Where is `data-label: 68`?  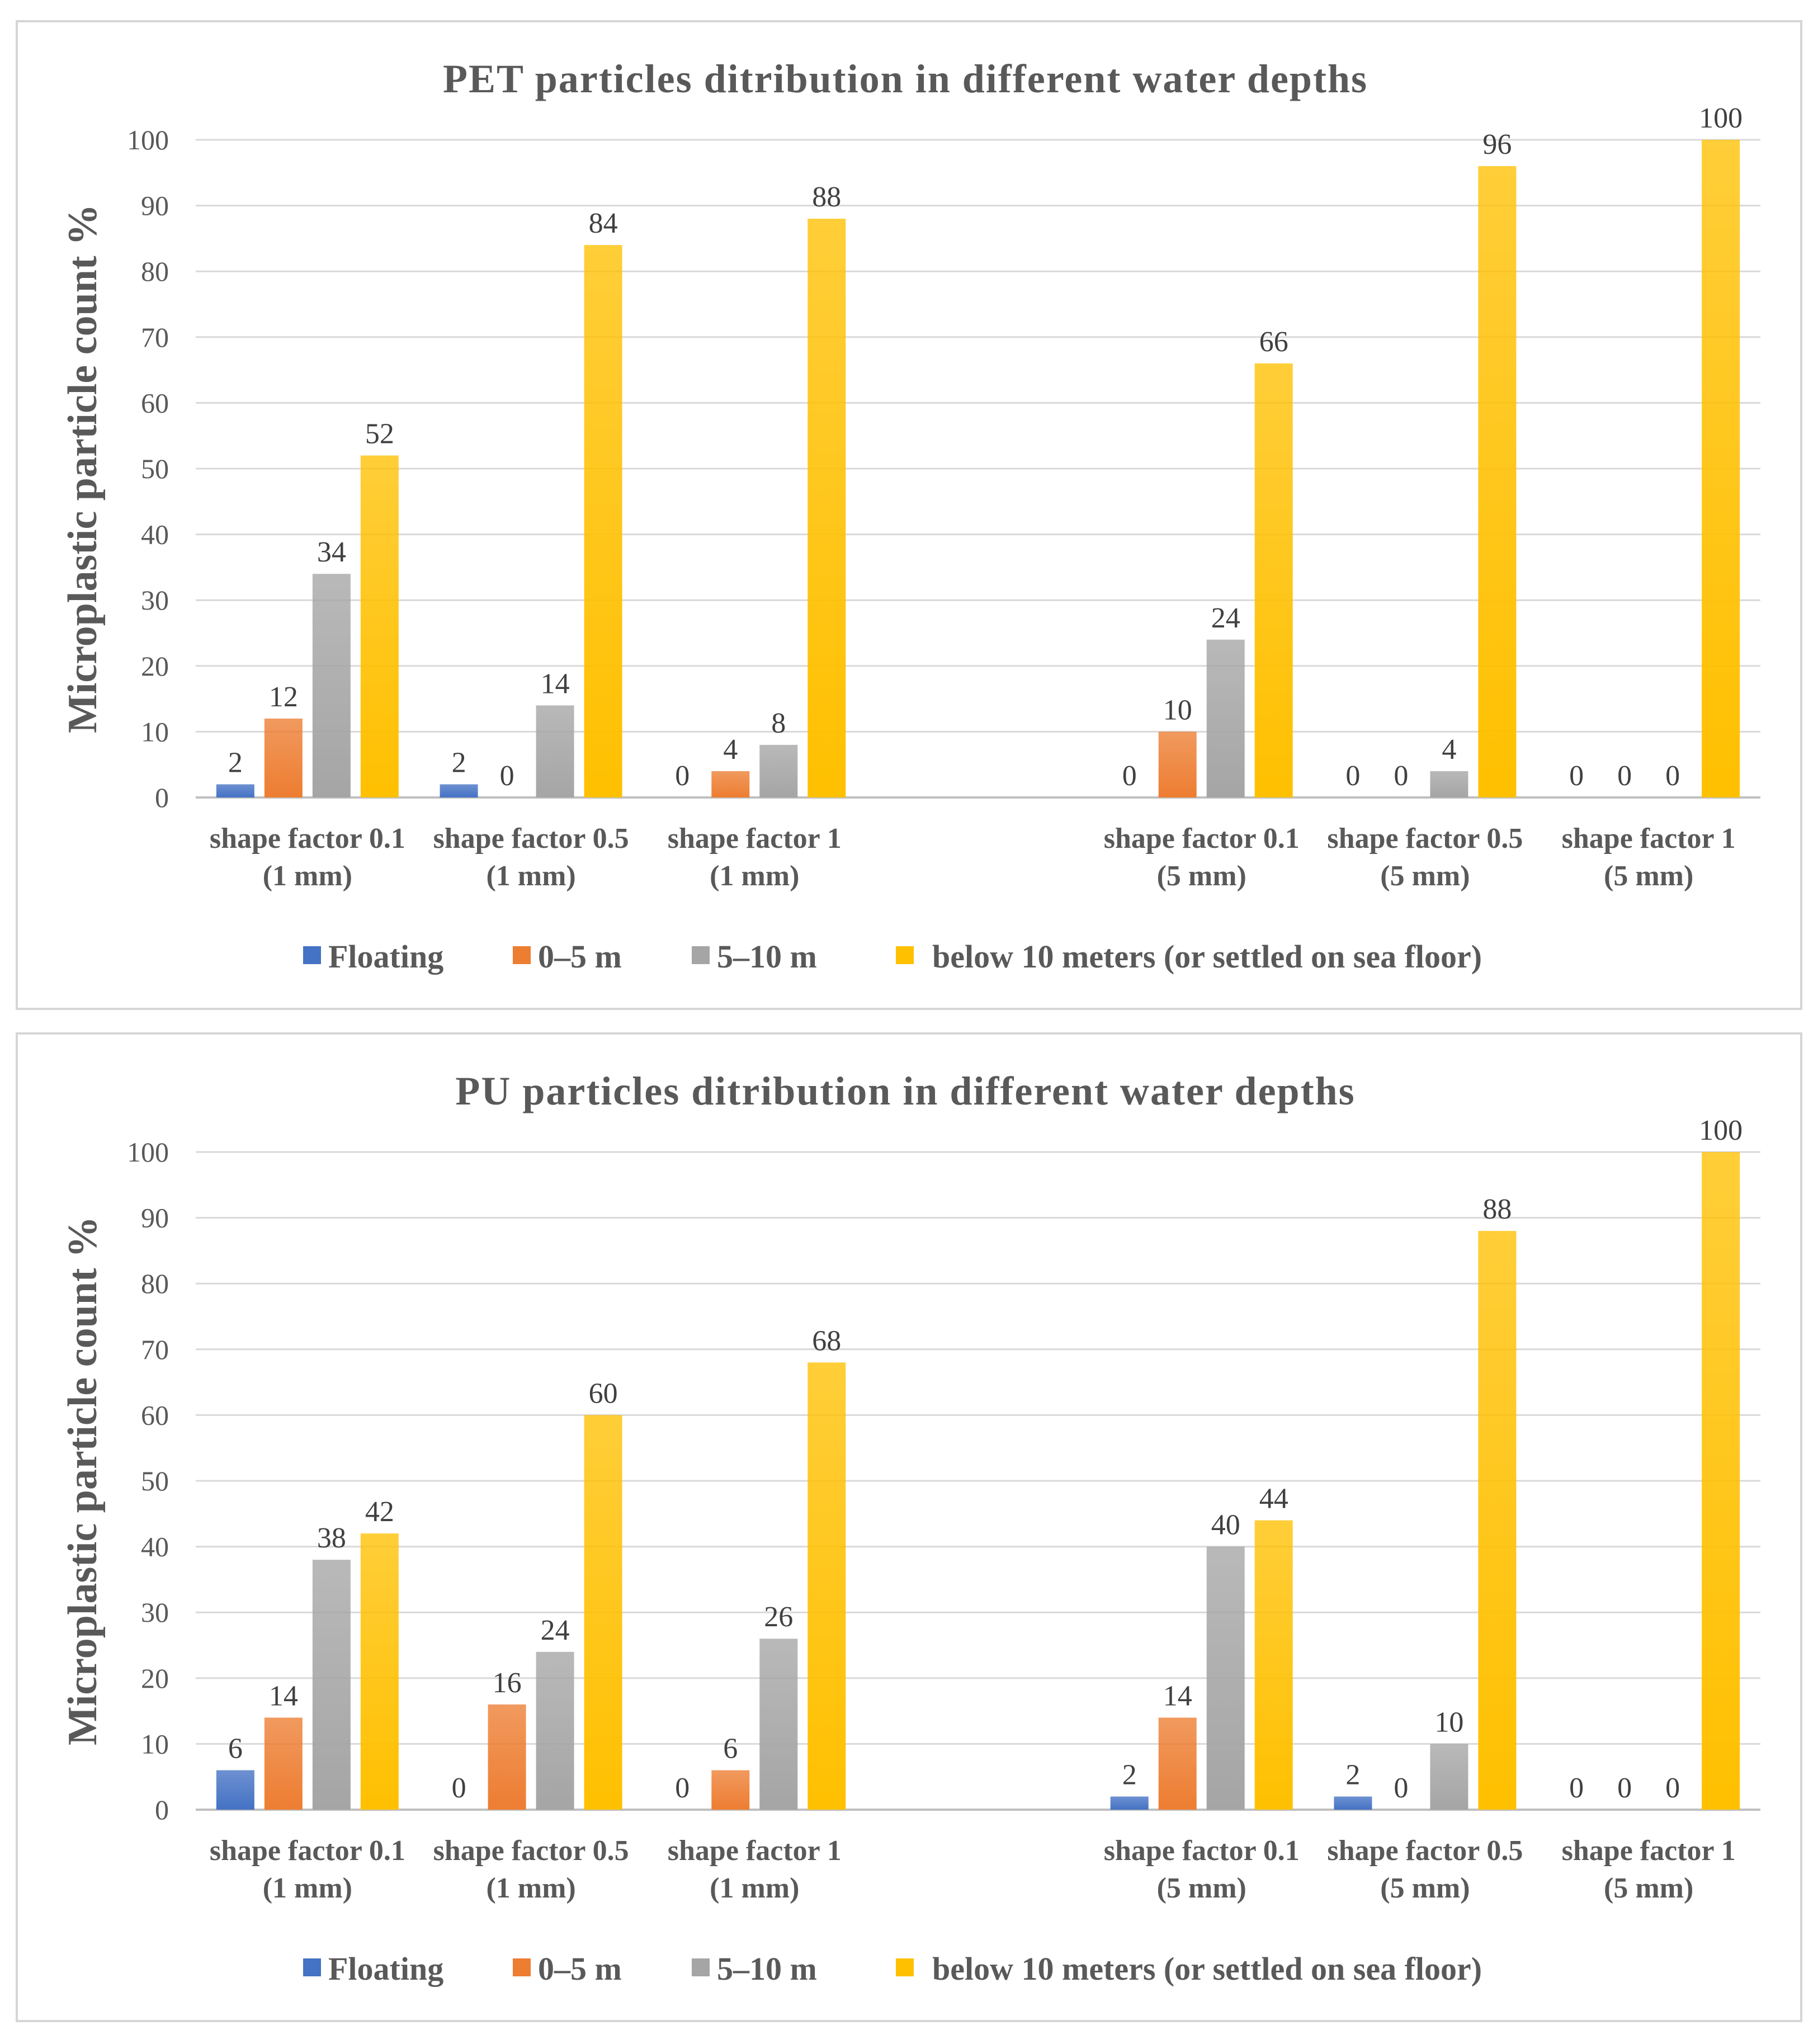 data-label: 68 is located at coordinates (826, 1341).